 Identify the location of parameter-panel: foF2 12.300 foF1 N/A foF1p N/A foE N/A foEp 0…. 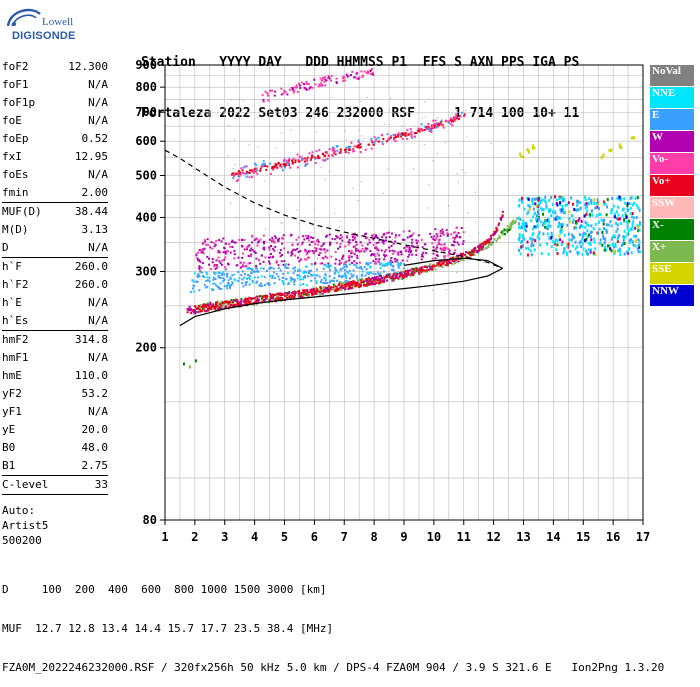
(55, 303).